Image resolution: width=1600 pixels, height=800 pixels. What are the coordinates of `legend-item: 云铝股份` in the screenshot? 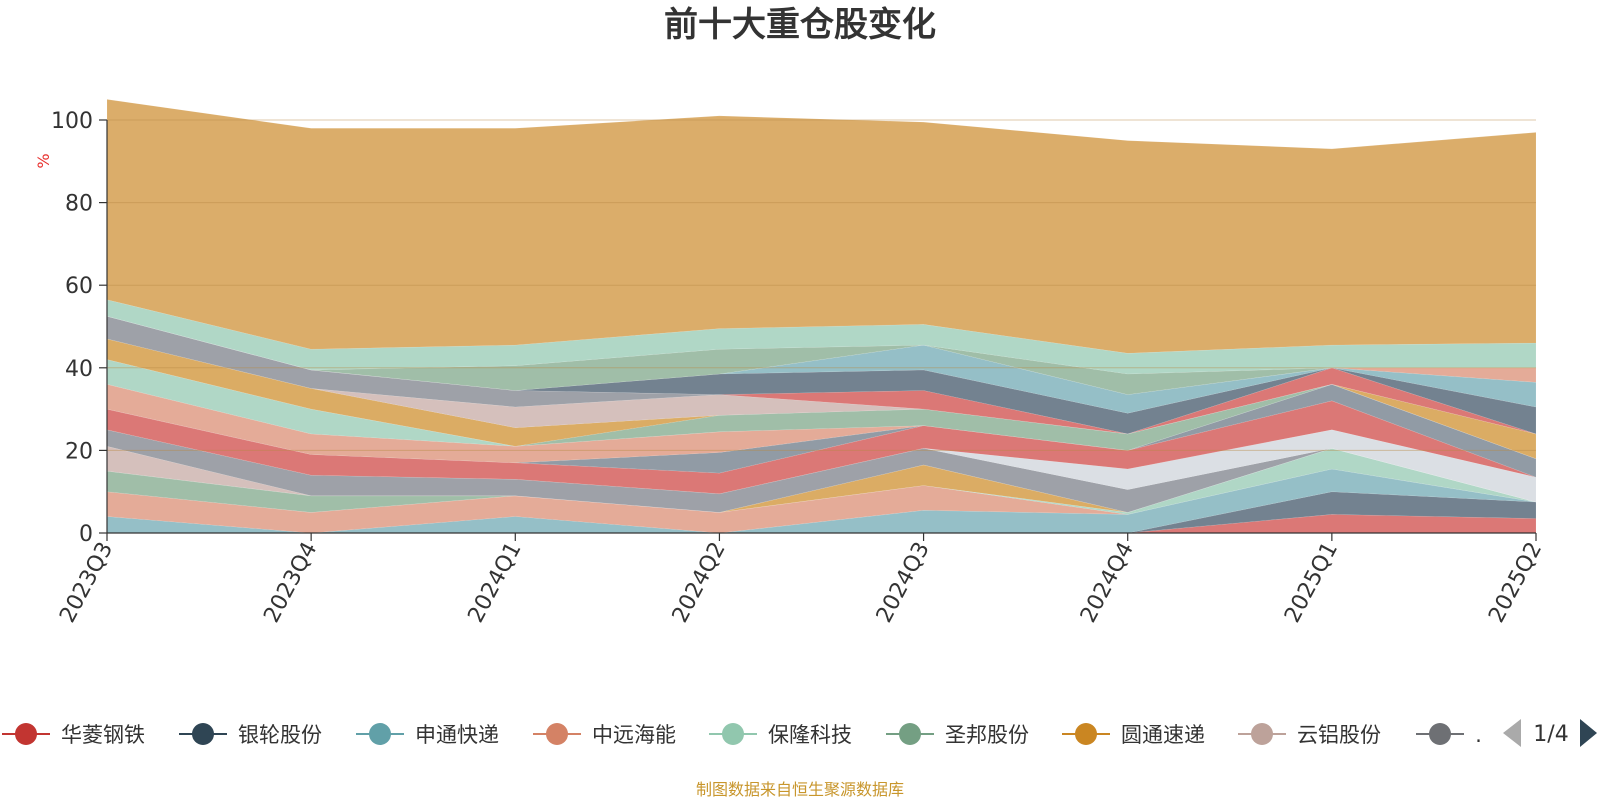 It's located at (1309, 735).